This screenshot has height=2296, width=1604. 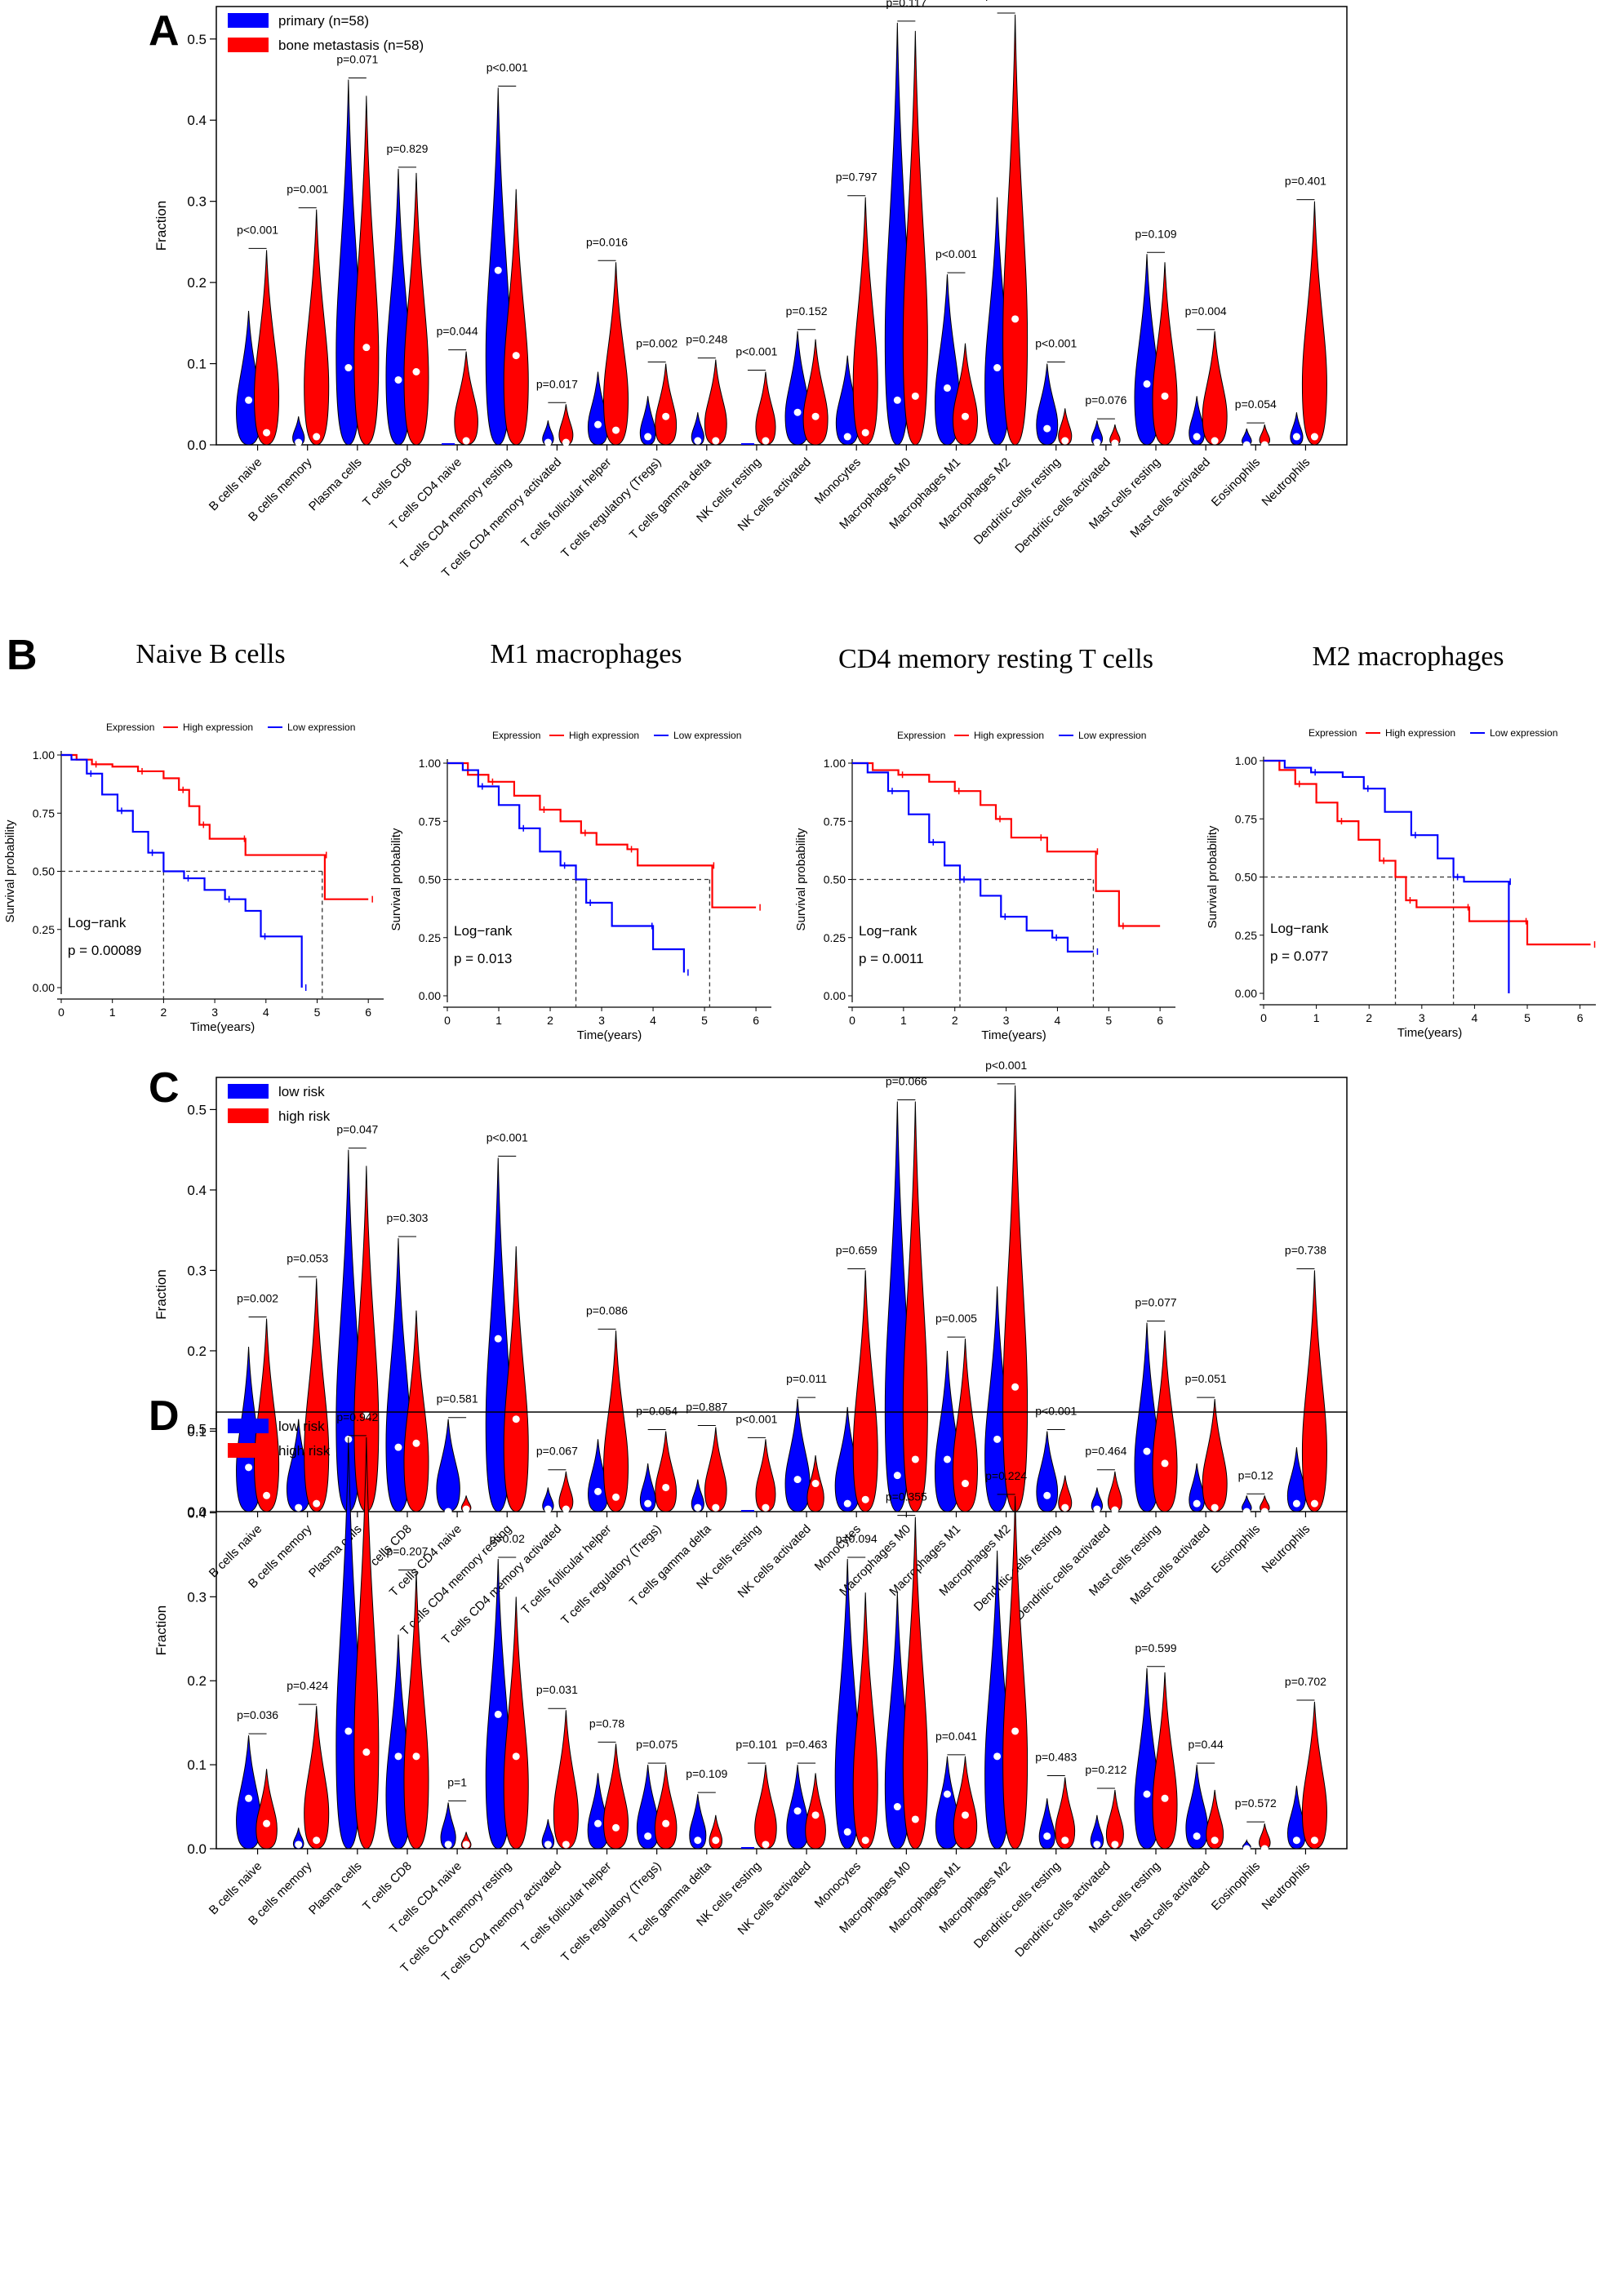 What do you see at coordinates (1056, 1757) in the screenshot?
I see `pvalue-label: p=0.483` at bounding box center [1056, 1757].